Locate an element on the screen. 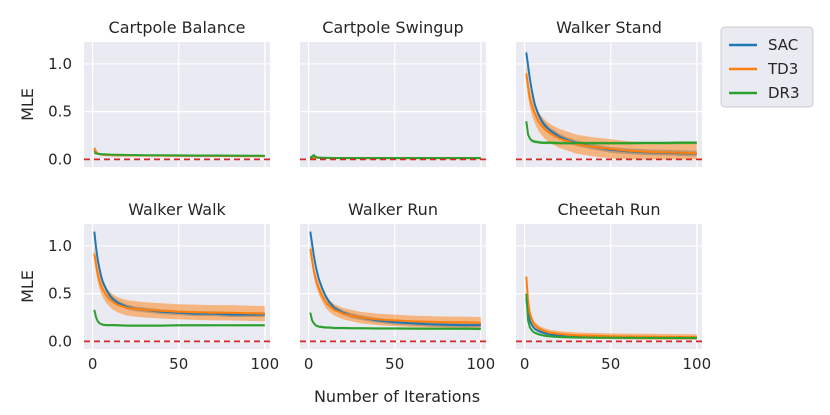 This screenshot has width=830, height=415. x-axis-label: Number of Iterations is located at coordinates (397, 396).